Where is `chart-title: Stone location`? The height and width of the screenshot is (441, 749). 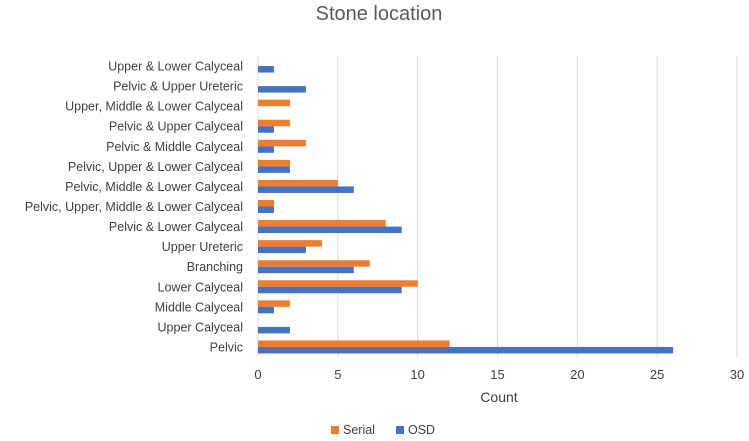 chart-title: Stone location is located at coordinates (379, 14).